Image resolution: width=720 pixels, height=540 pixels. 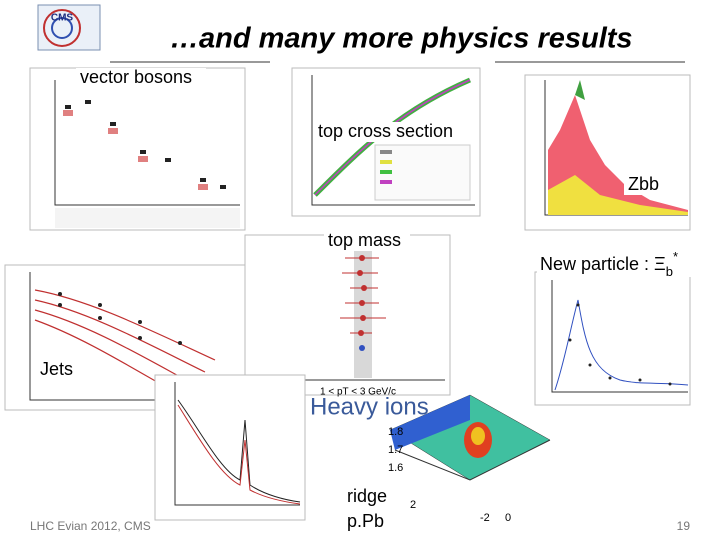 What do you see at coordinates (612, 338) in the screenshot?
I see `plot-new-particle` at bounding box center [612, 338].